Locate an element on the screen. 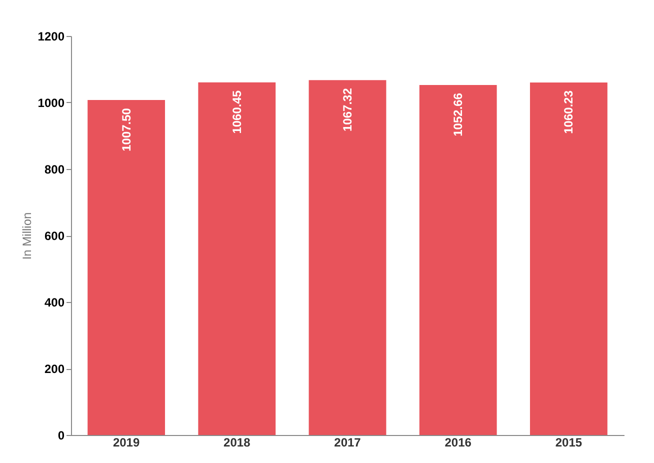 The width and height of the screenshot is (654, 463). y-tick-label: 0 is located at coordinates (61, 435).